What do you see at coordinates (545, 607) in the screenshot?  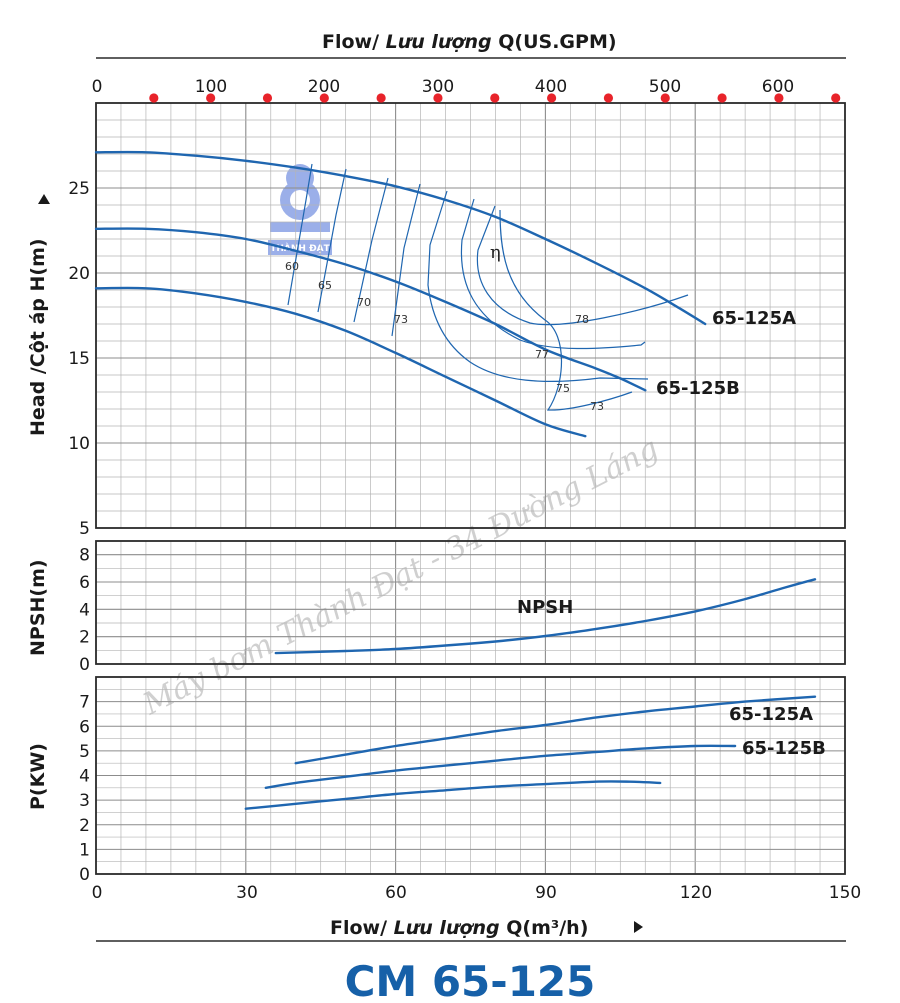 I see `curve-label-npsh: NPSH` at bounding box center [545, 607].